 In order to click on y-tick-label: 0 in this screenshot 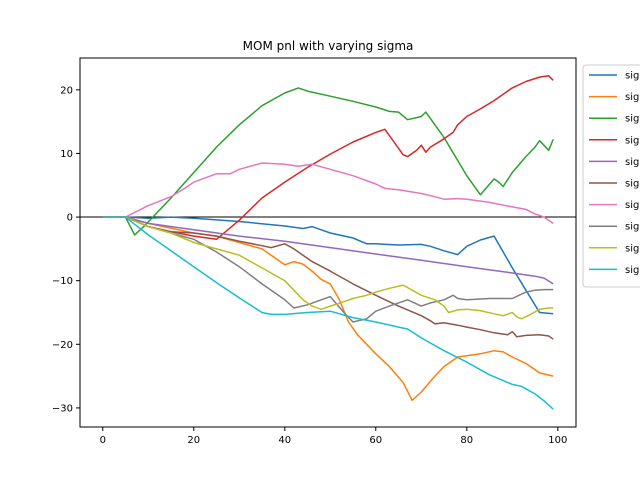, I will do `click(70, 218)`.